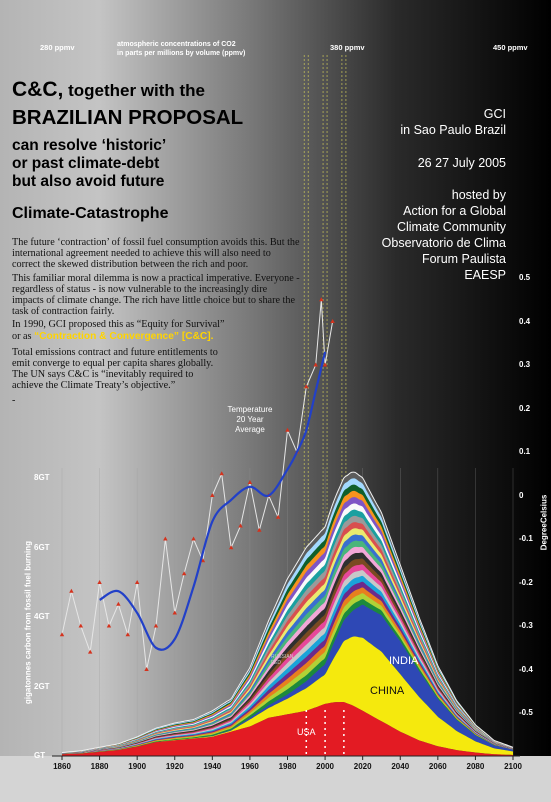 This screenshot has width=551, height=802. Describe the element at coordinates (231, 547) in the screenshot. I see `temperature-point-1950` at that location.